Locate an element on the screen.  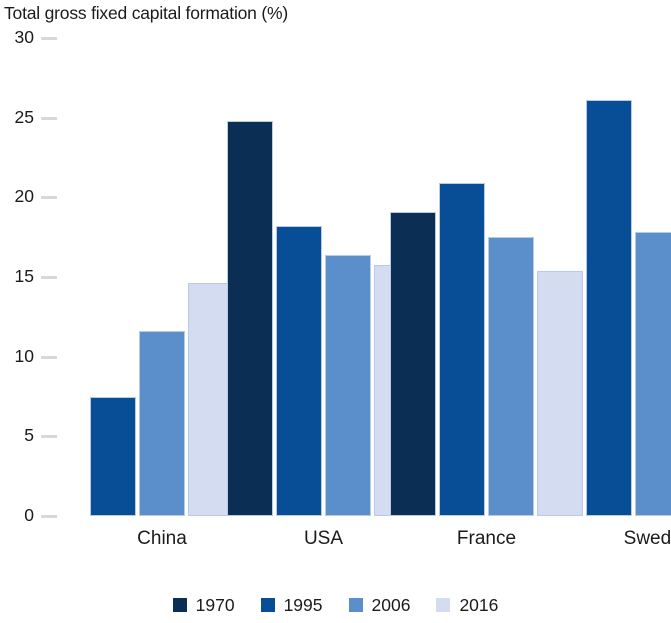
bar-china-2006 is located at coordinates (162, 423).